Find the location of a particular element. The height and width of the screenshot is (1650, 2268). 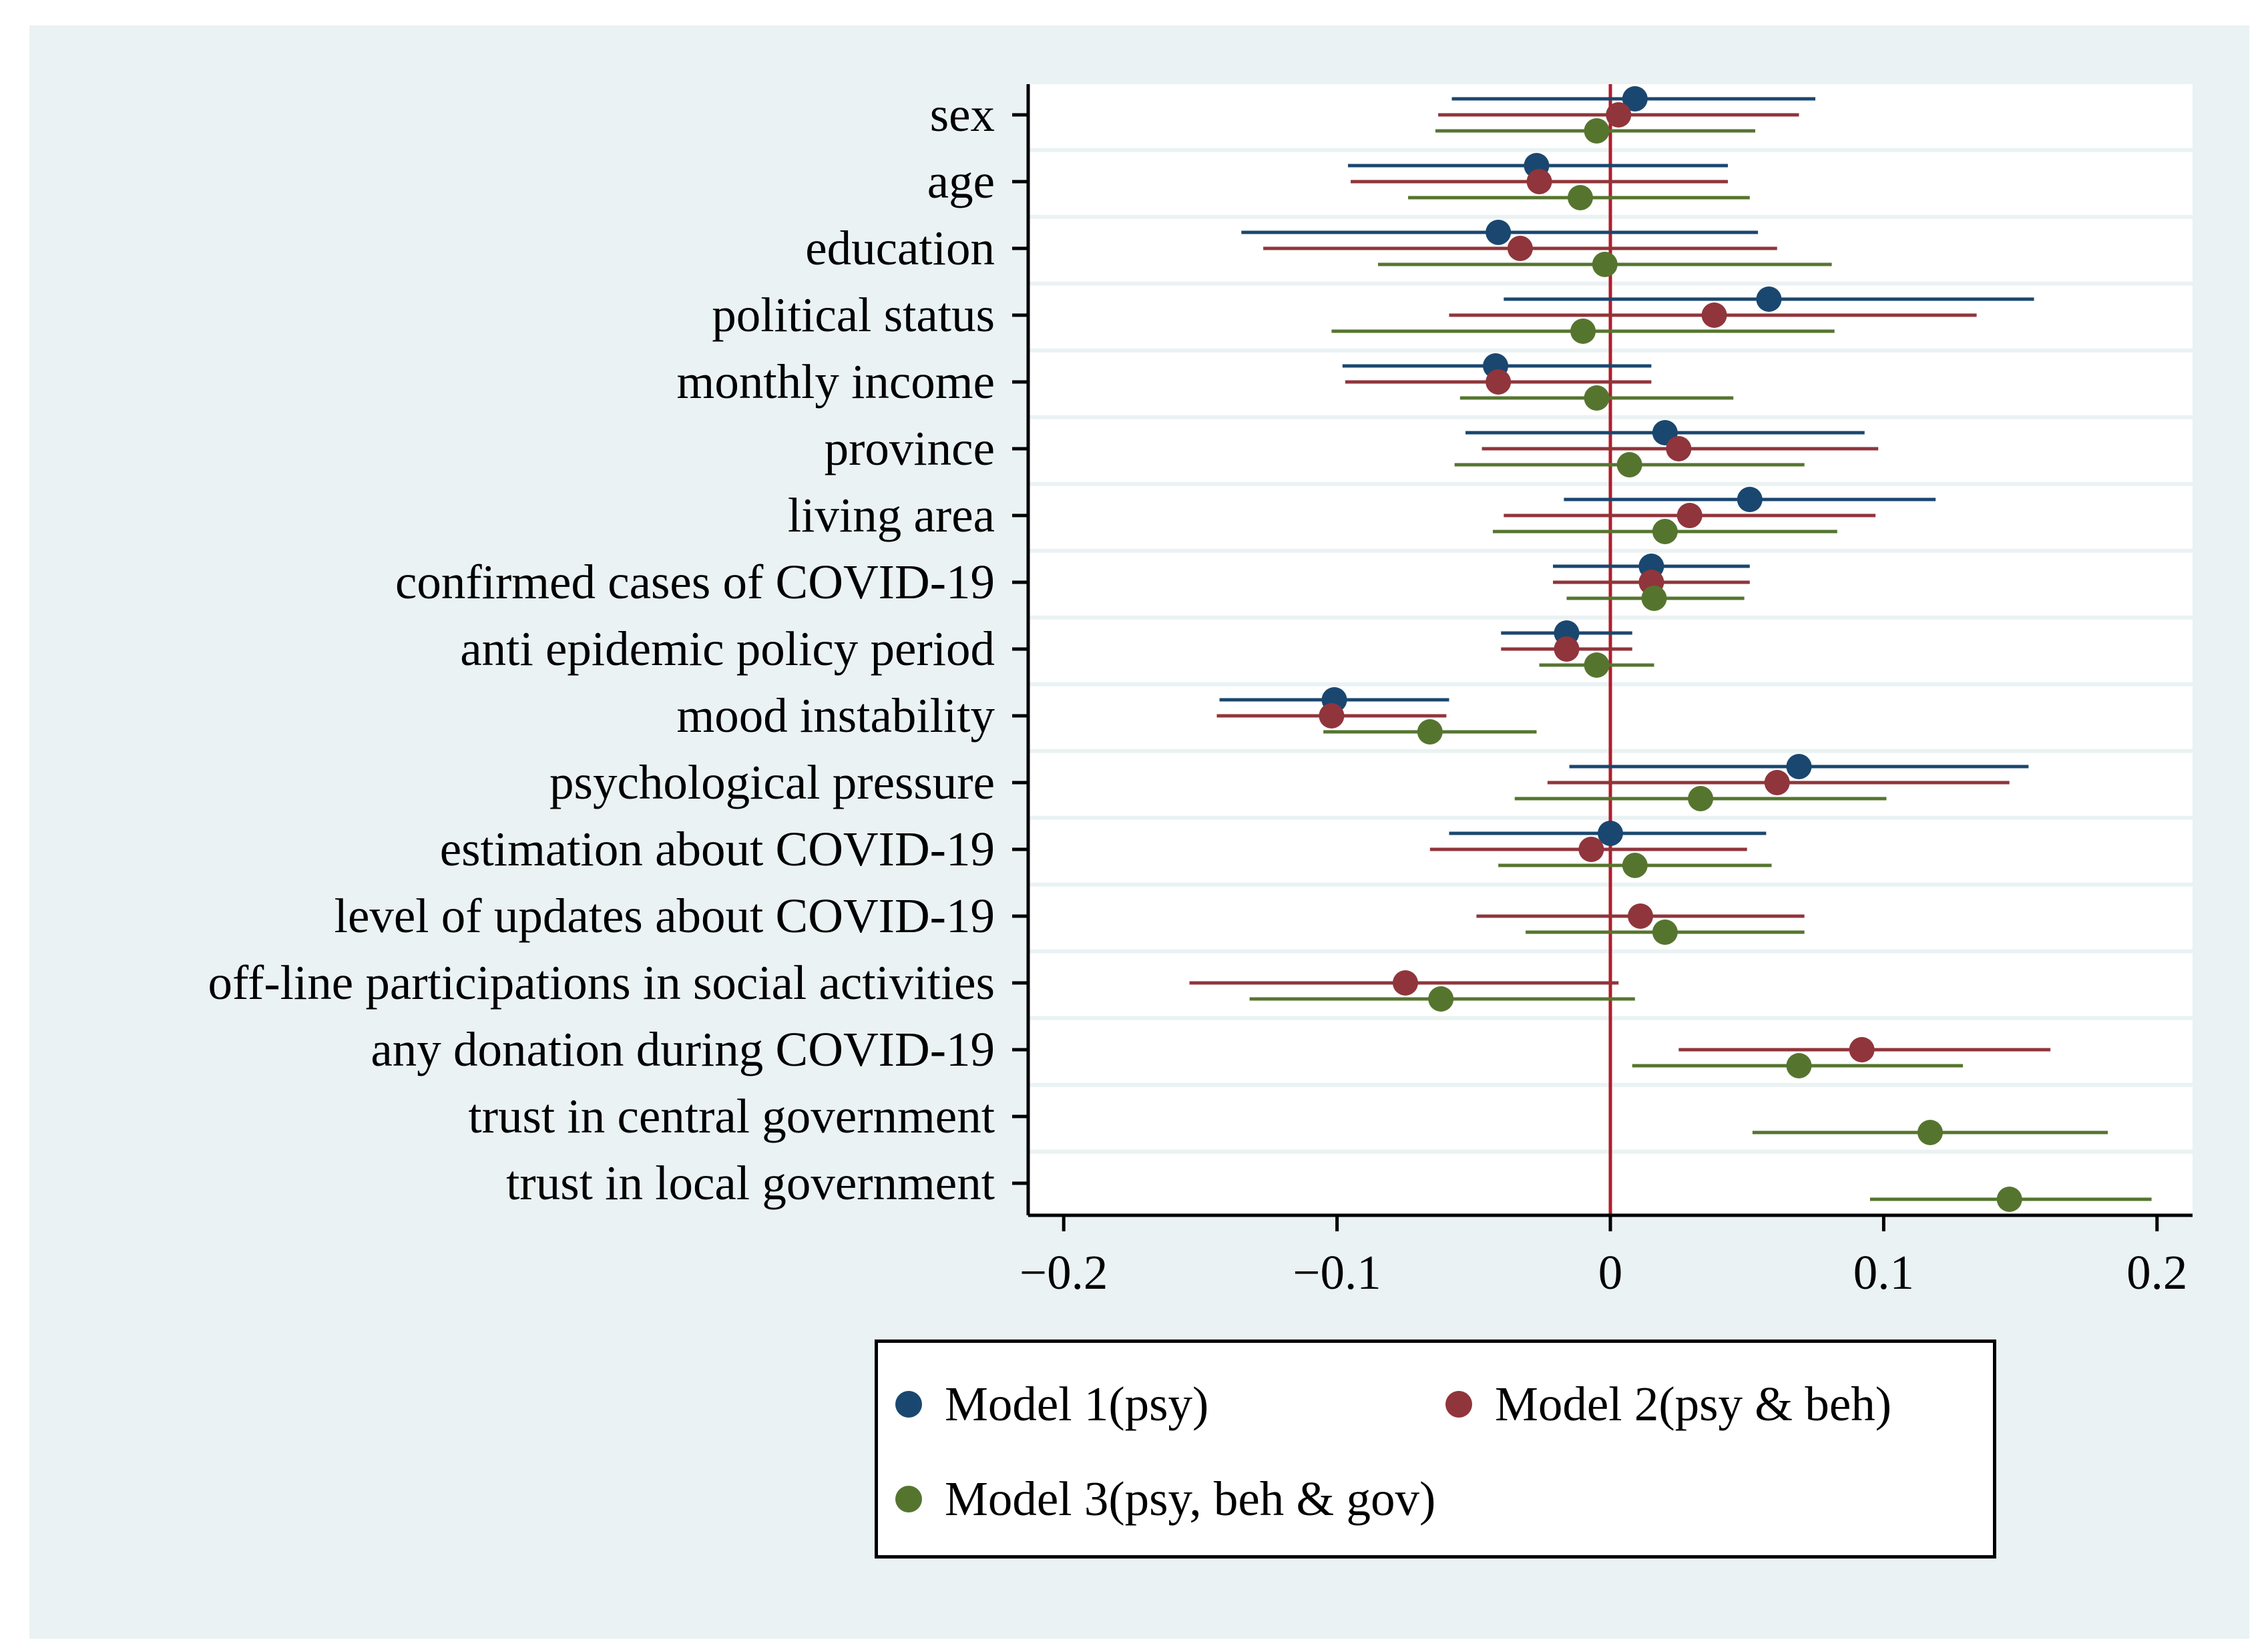

category-label-mood-instability: mood instability is located at coordinates (835, 715).